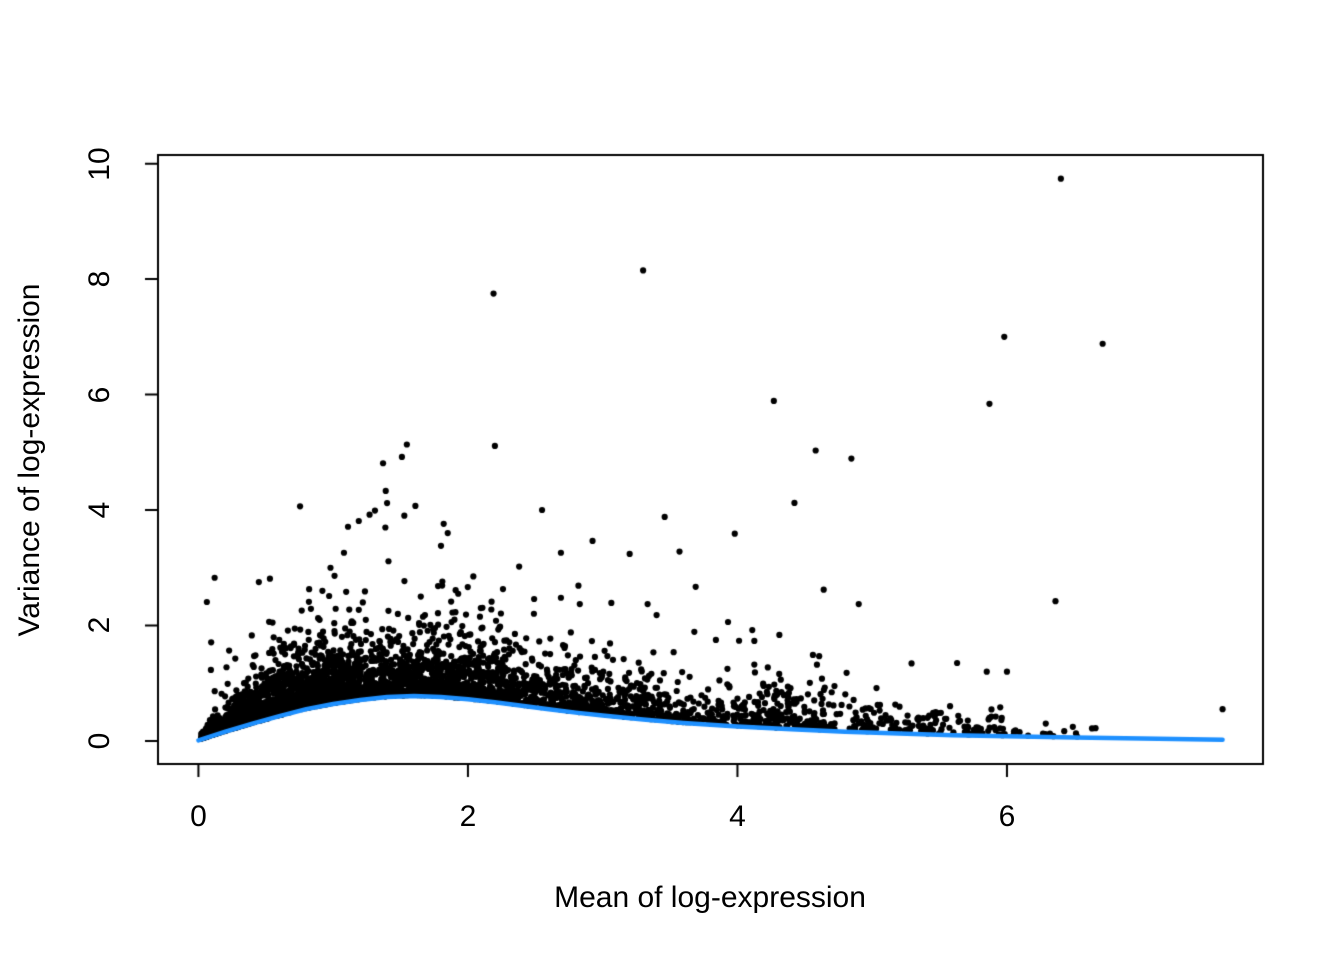  Describe the element at coordinates (99, 279) in the screenshot. I see `y-tick-label: 8` at that location.